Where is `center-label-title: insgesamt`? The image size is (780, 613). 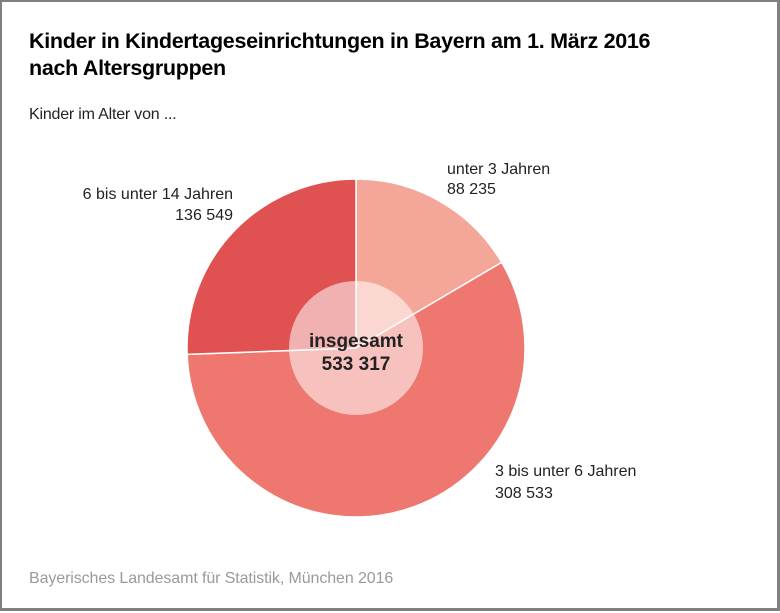 center-label-title: insgesamt is located at coordinates (356, 341).